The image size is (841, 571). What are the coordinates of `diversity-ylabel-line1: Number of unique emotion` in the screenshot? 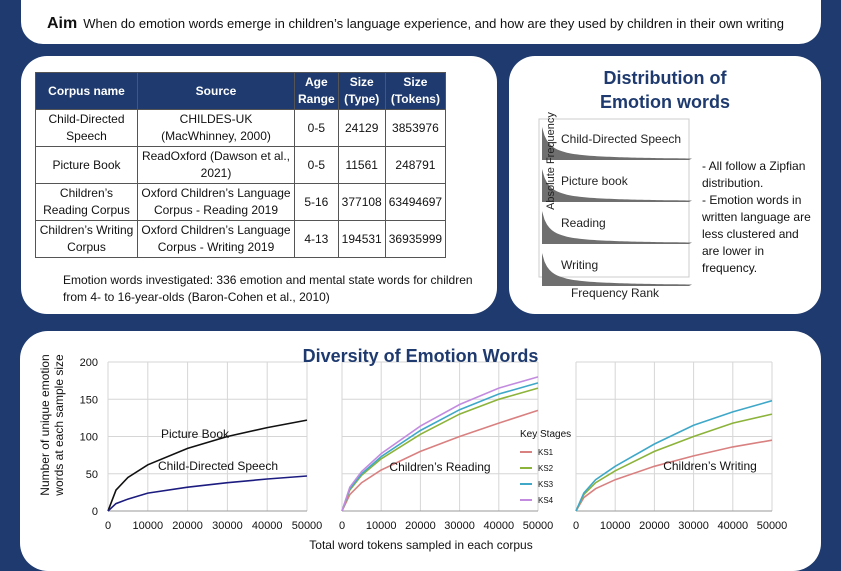 It's located at (45, 424).